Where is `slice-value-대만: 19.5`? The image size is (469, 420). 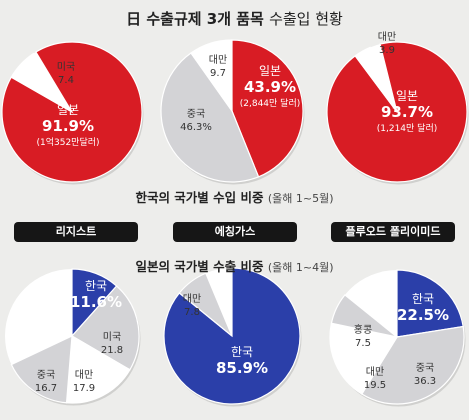 slice-value-대만: 19.5 is located at coordinates (375, 385).